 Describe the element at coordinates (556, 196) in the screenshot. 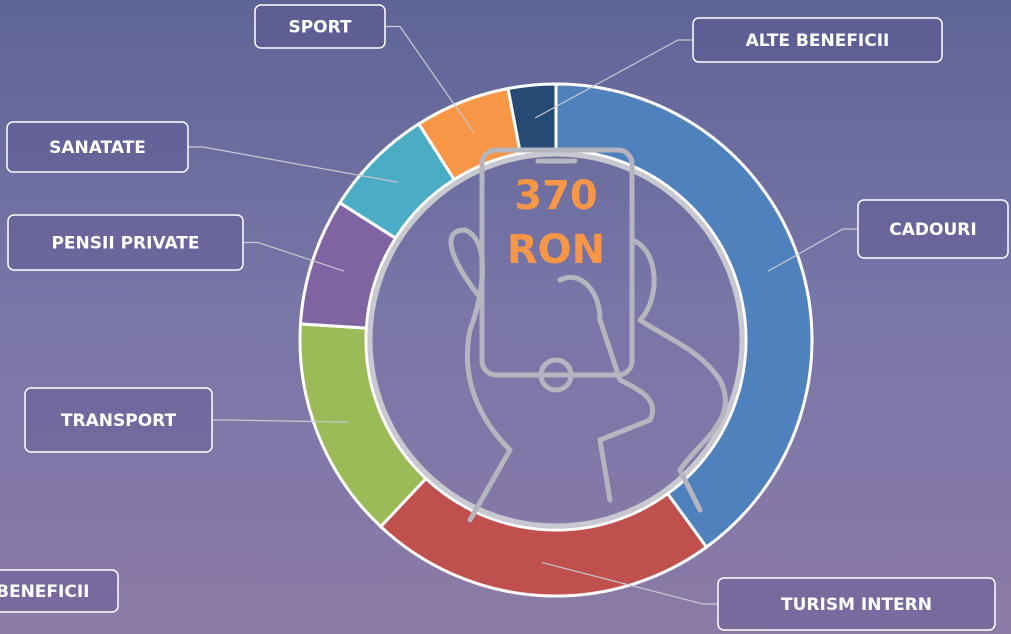

I see `center-value: 370` at that location.